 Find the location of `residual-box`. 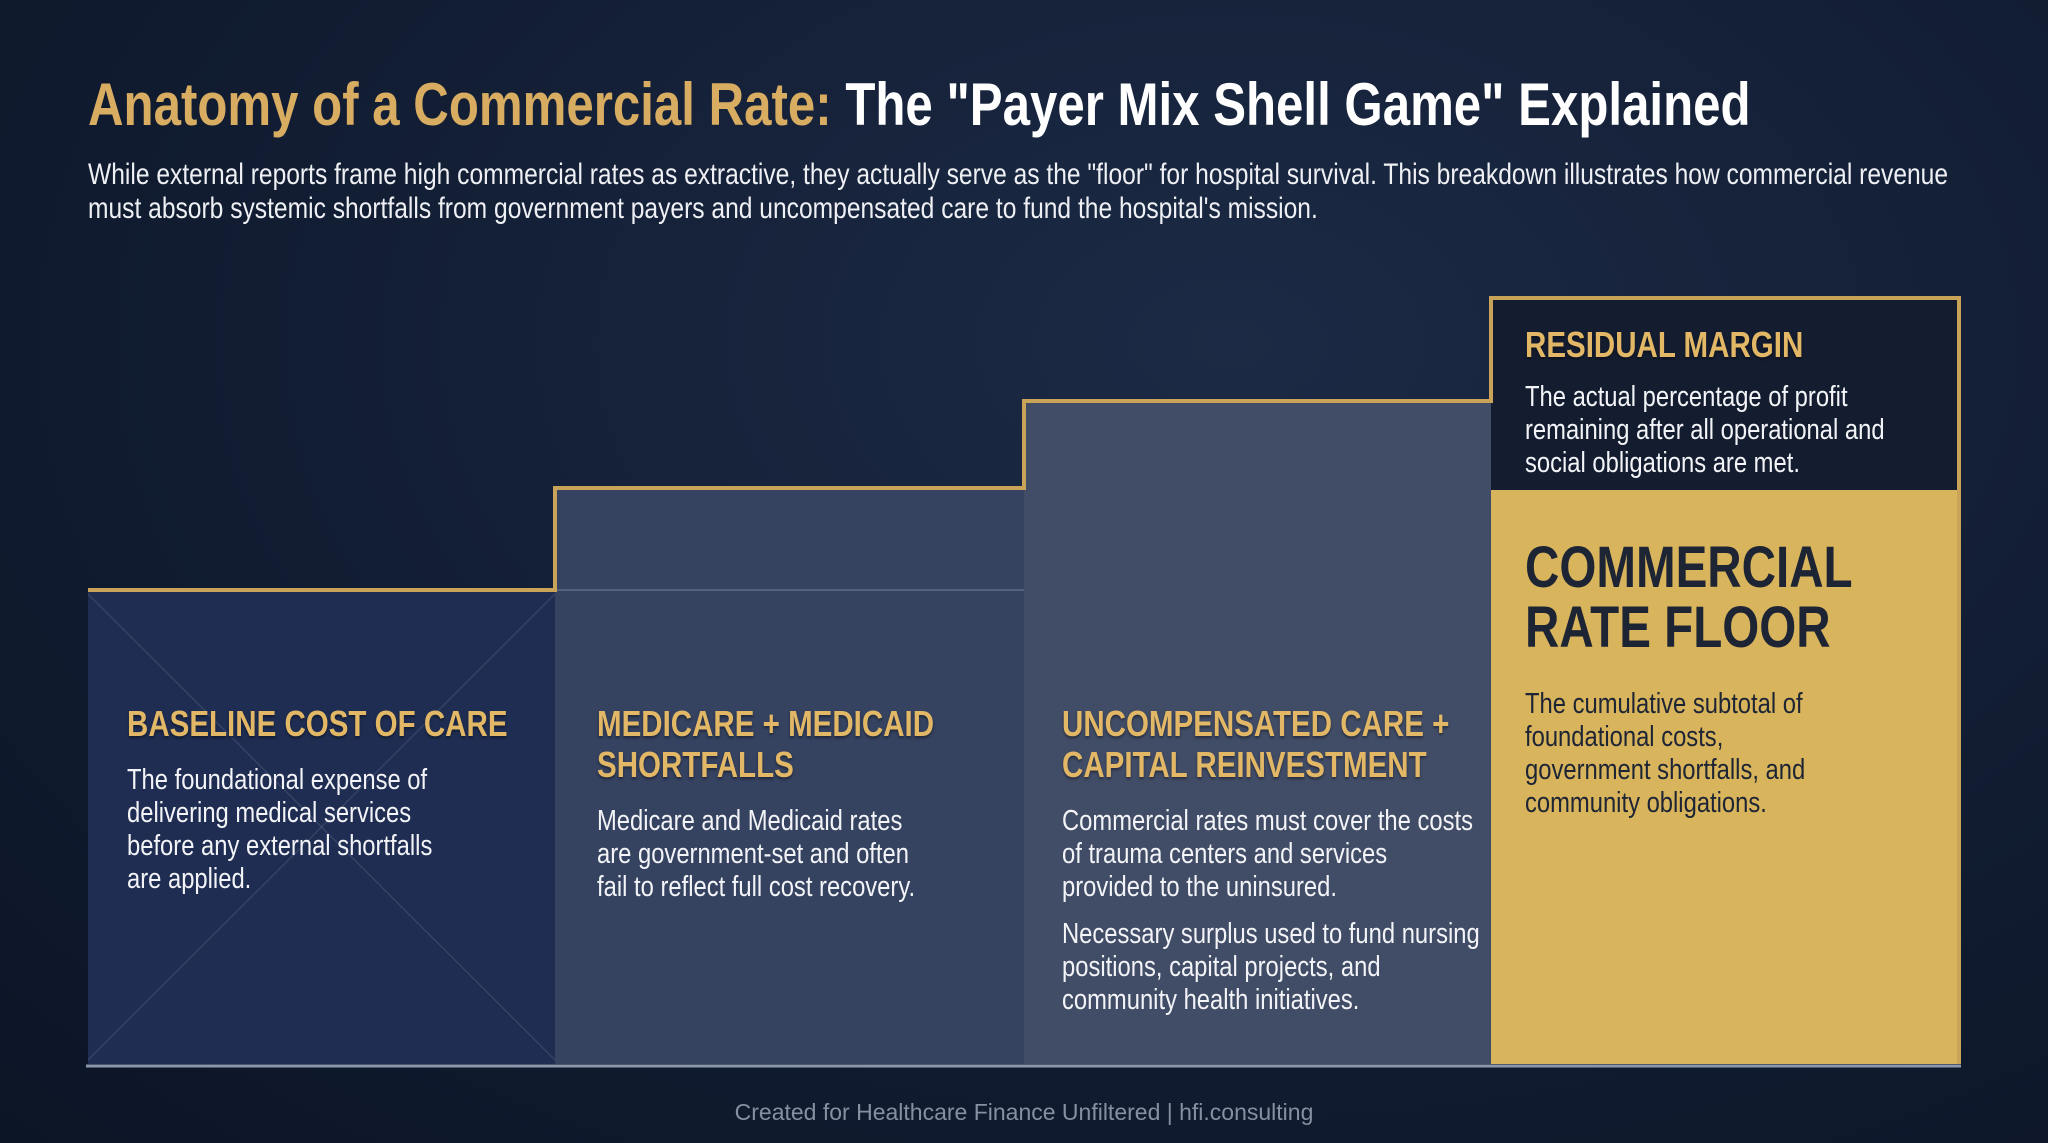

residual-box is located at coordinates (1725, 394).